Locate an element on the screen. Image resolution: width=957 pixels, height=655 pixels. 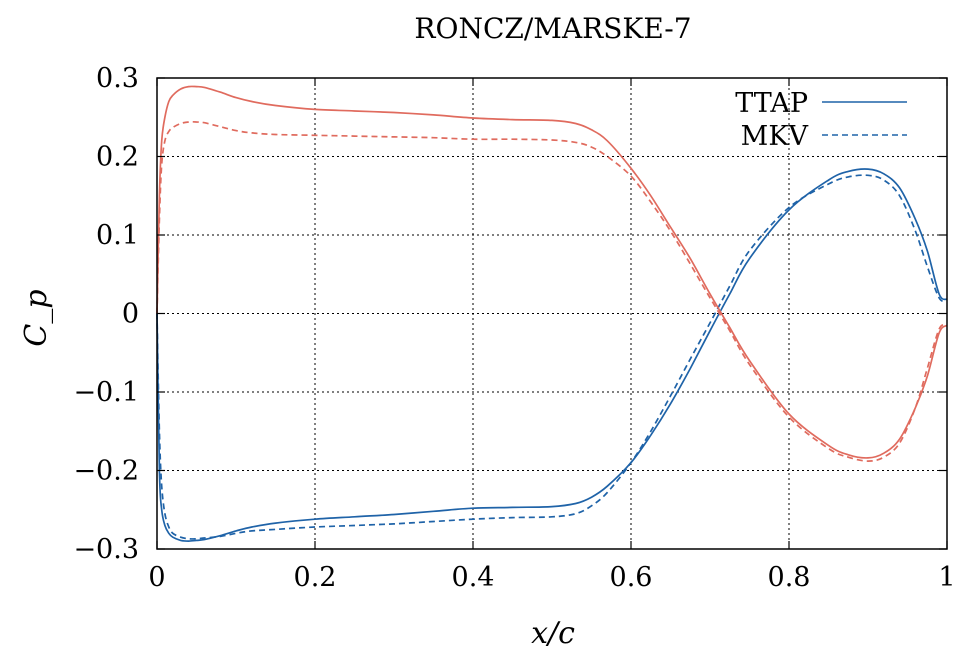
y-axis-label-text: C_p is located at coordinates (36, 317).